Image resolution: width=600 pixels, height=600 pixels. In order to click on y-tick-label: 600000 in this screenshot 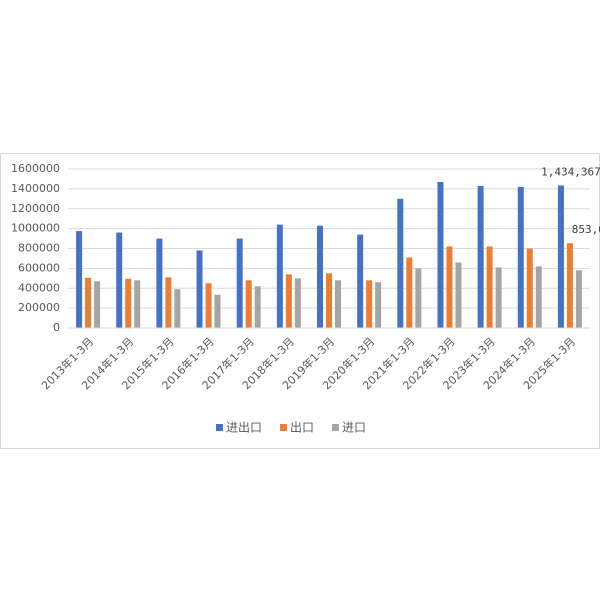, I will do `click(39, 267)`.